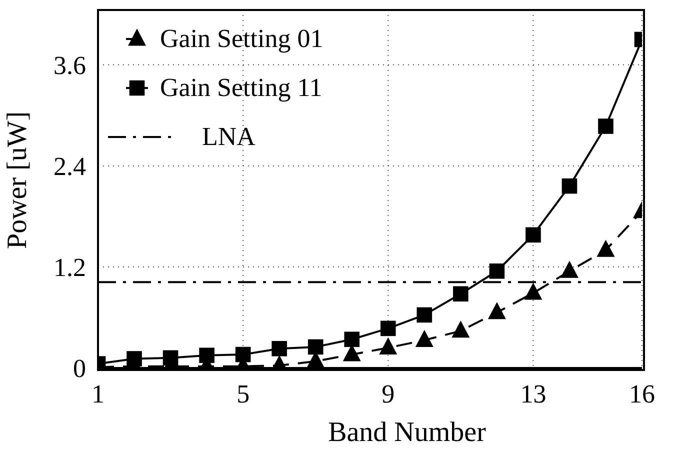 The height and width of the screenshot is (455, 673). I want to click on x-tick-label: 16, so click(642, 393).